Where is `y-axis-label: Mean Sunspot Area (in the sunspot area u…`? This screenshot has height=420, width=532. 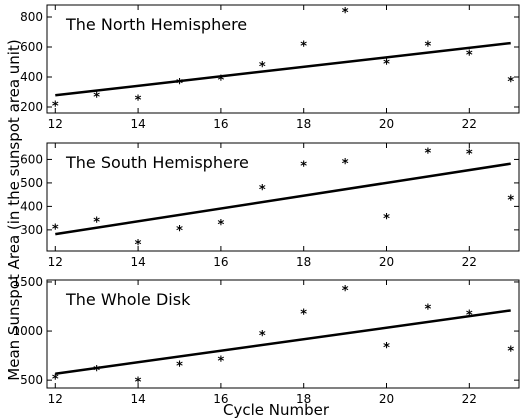 y-axis-label: Mean Sunspot Area (in the sunspot area u… is located at coordinates (14, 209).